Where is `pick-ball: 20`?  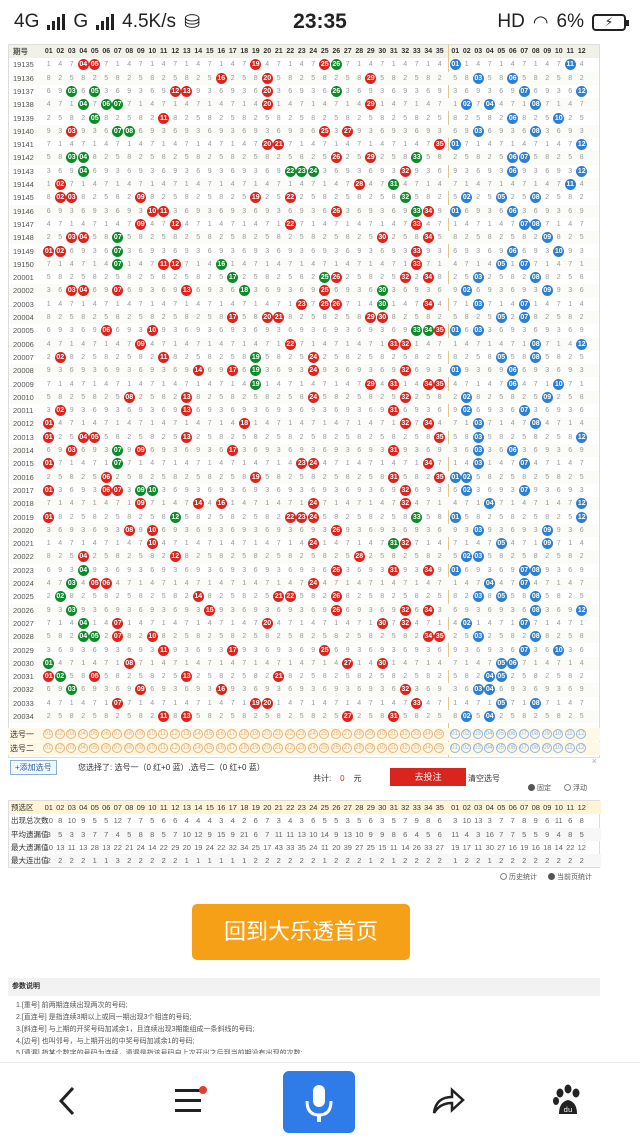 pick-ball: 20 is located at coordinates (266, 734).